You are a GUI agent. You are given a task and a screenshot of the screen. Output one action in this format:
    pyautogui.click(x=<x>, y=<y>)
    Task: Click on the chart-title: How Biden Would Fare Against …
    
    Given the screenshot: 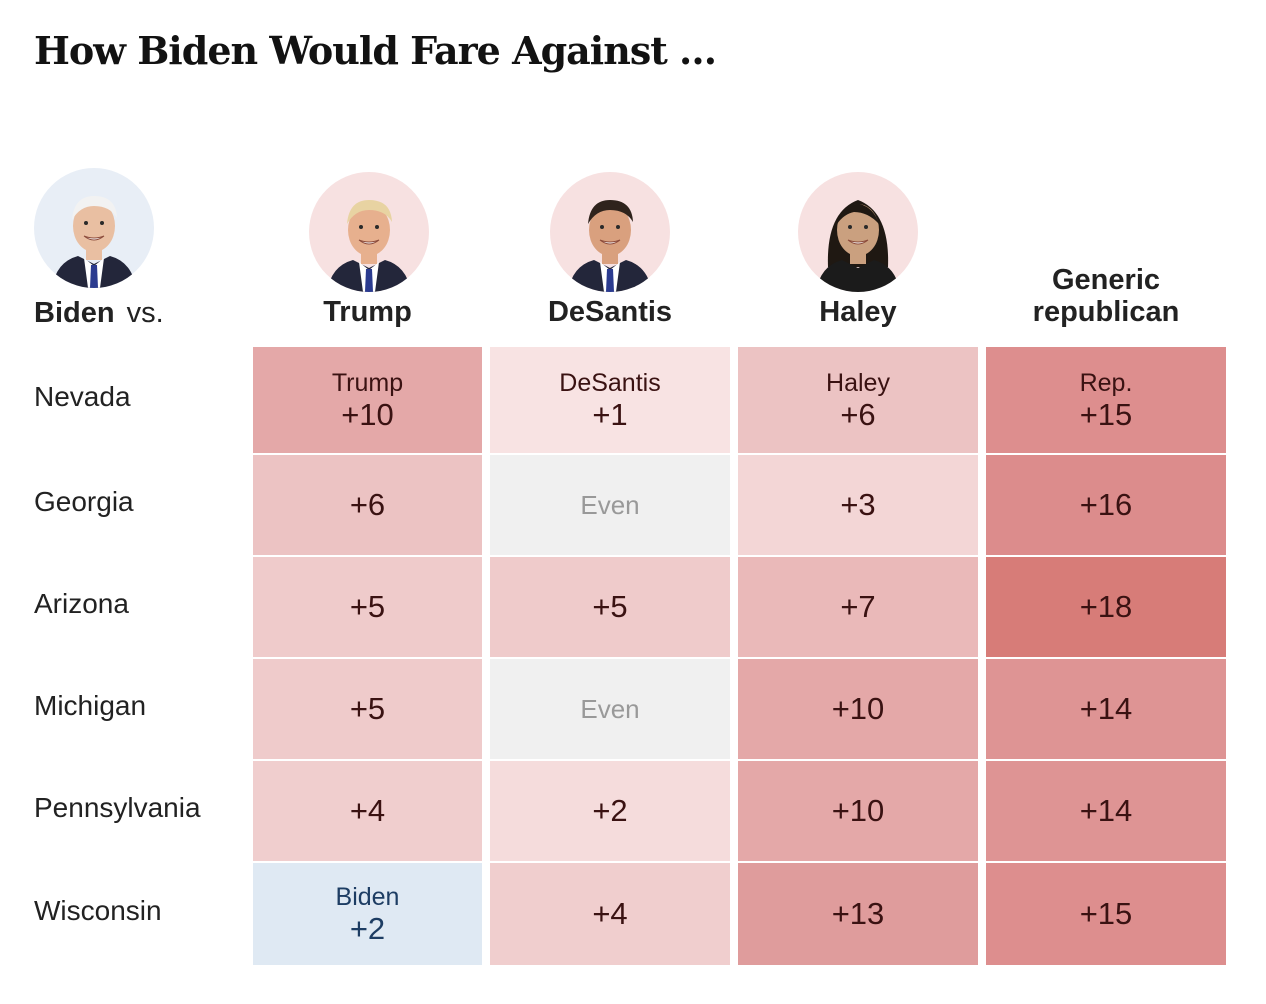 What is the action you would take?
    pyautogui.click(x=375, y=50)
    